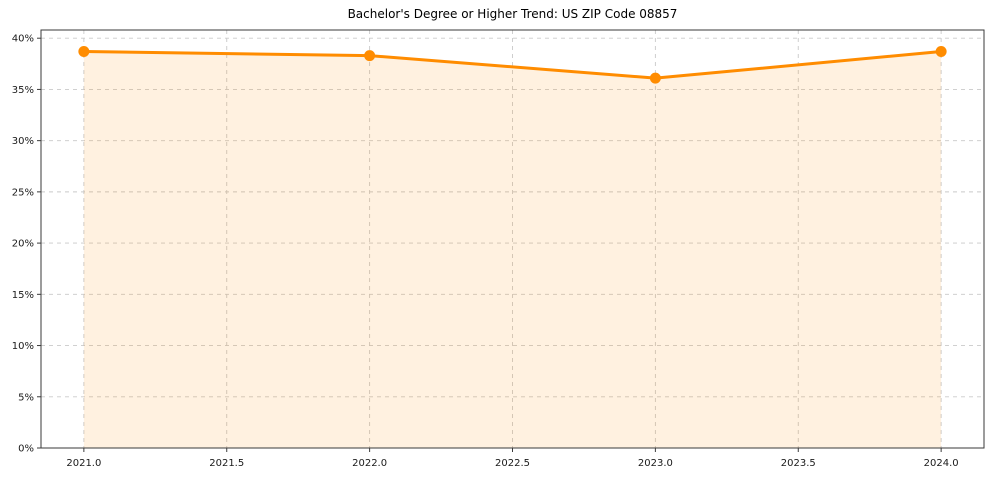 The height and width of the screenshot is (490, 989). I want to click on x-tick-label: 2022.5, so click(512, 463).